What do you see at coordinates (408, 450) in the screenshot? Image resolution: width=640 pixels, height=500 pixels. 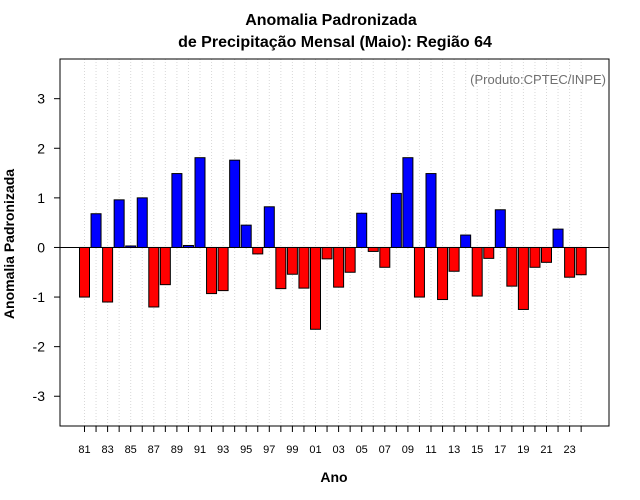 I see `x-tick-label: 09` at bounding box center [408, 450].